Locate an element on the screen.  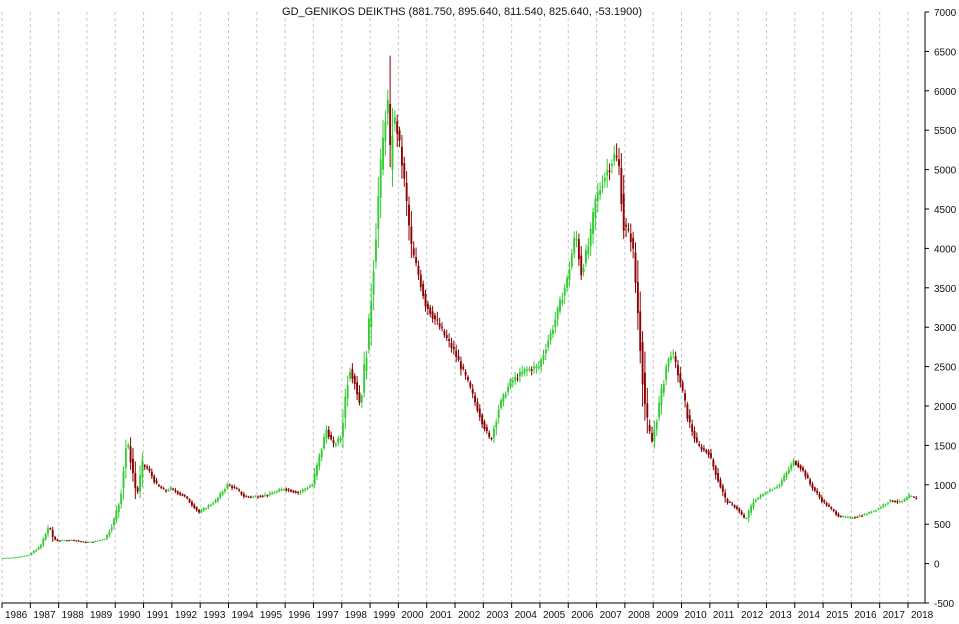
y-tick-label: 500 is located at coordinates (942, 525).